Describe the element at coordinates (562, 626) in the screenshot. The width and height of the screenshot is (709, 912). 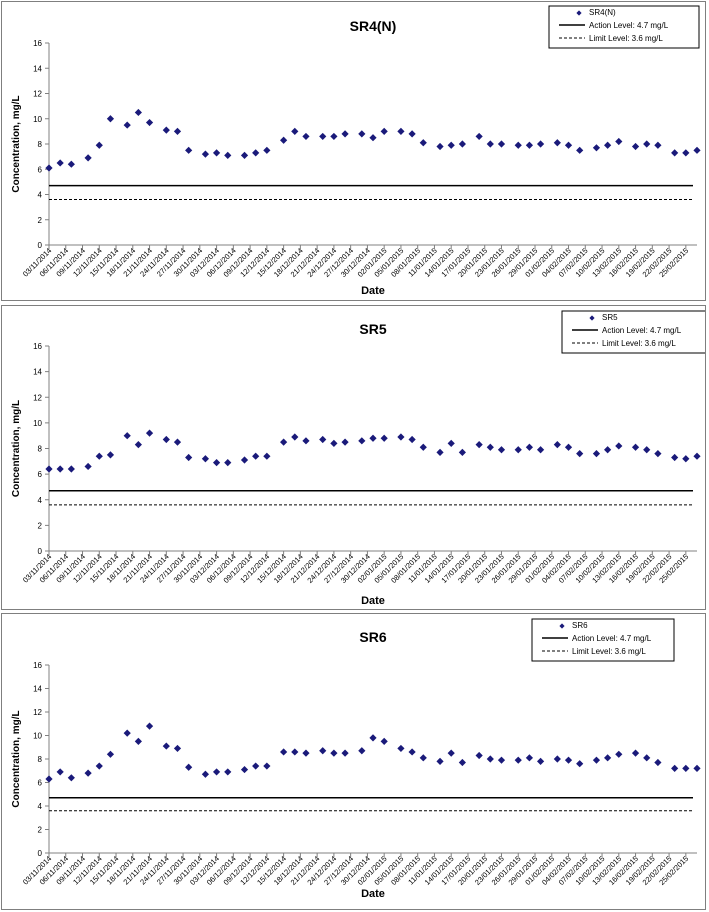
I see `legend-marker` at that location.